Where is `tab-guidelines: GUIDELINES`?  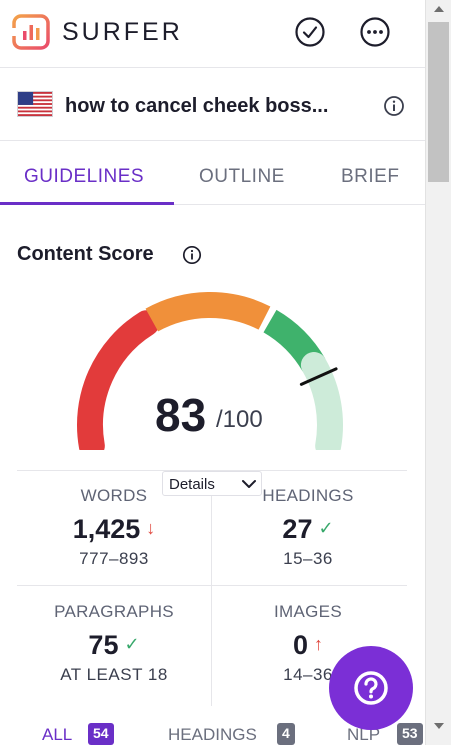 tab-guidelines: GUIDELINES is located at coordinates (84, 176).